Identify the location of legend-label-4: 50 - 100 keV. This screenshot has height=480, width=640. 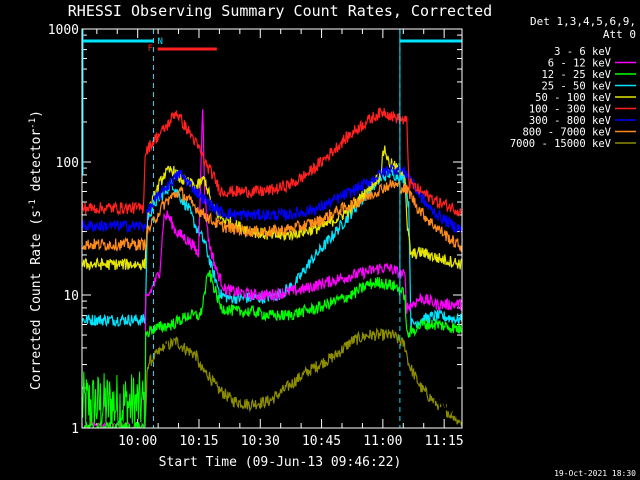
(573, 98).